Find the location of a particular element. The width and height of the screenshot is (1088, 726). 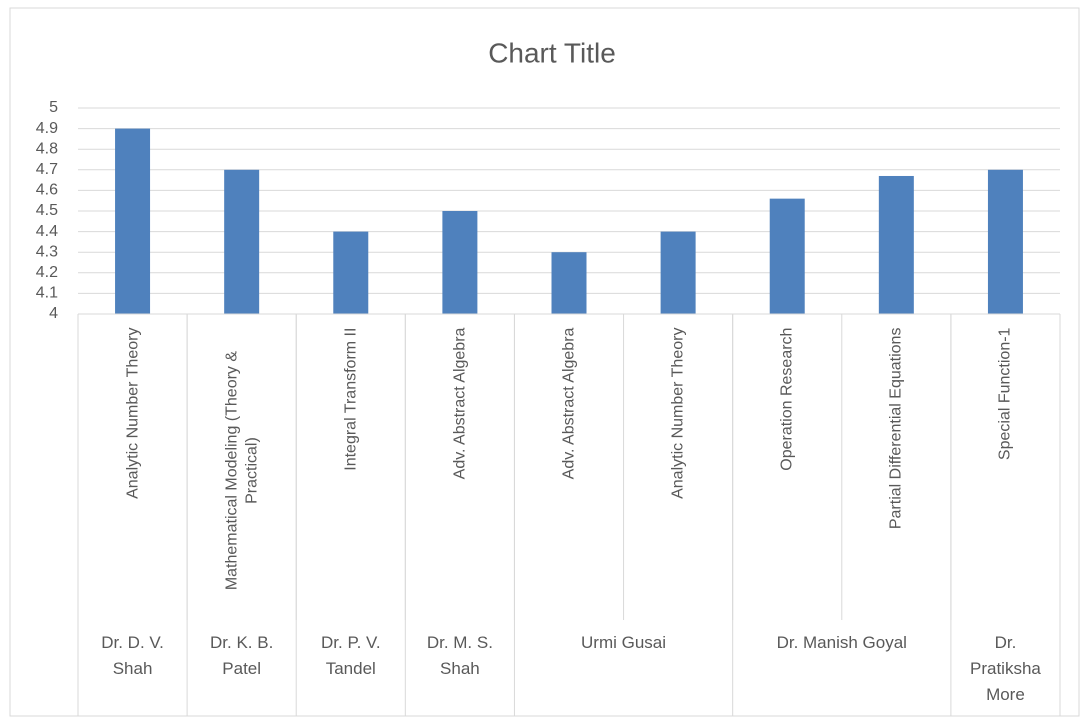

y-tick-label: 4.5 is located at coordinates (47, 210).